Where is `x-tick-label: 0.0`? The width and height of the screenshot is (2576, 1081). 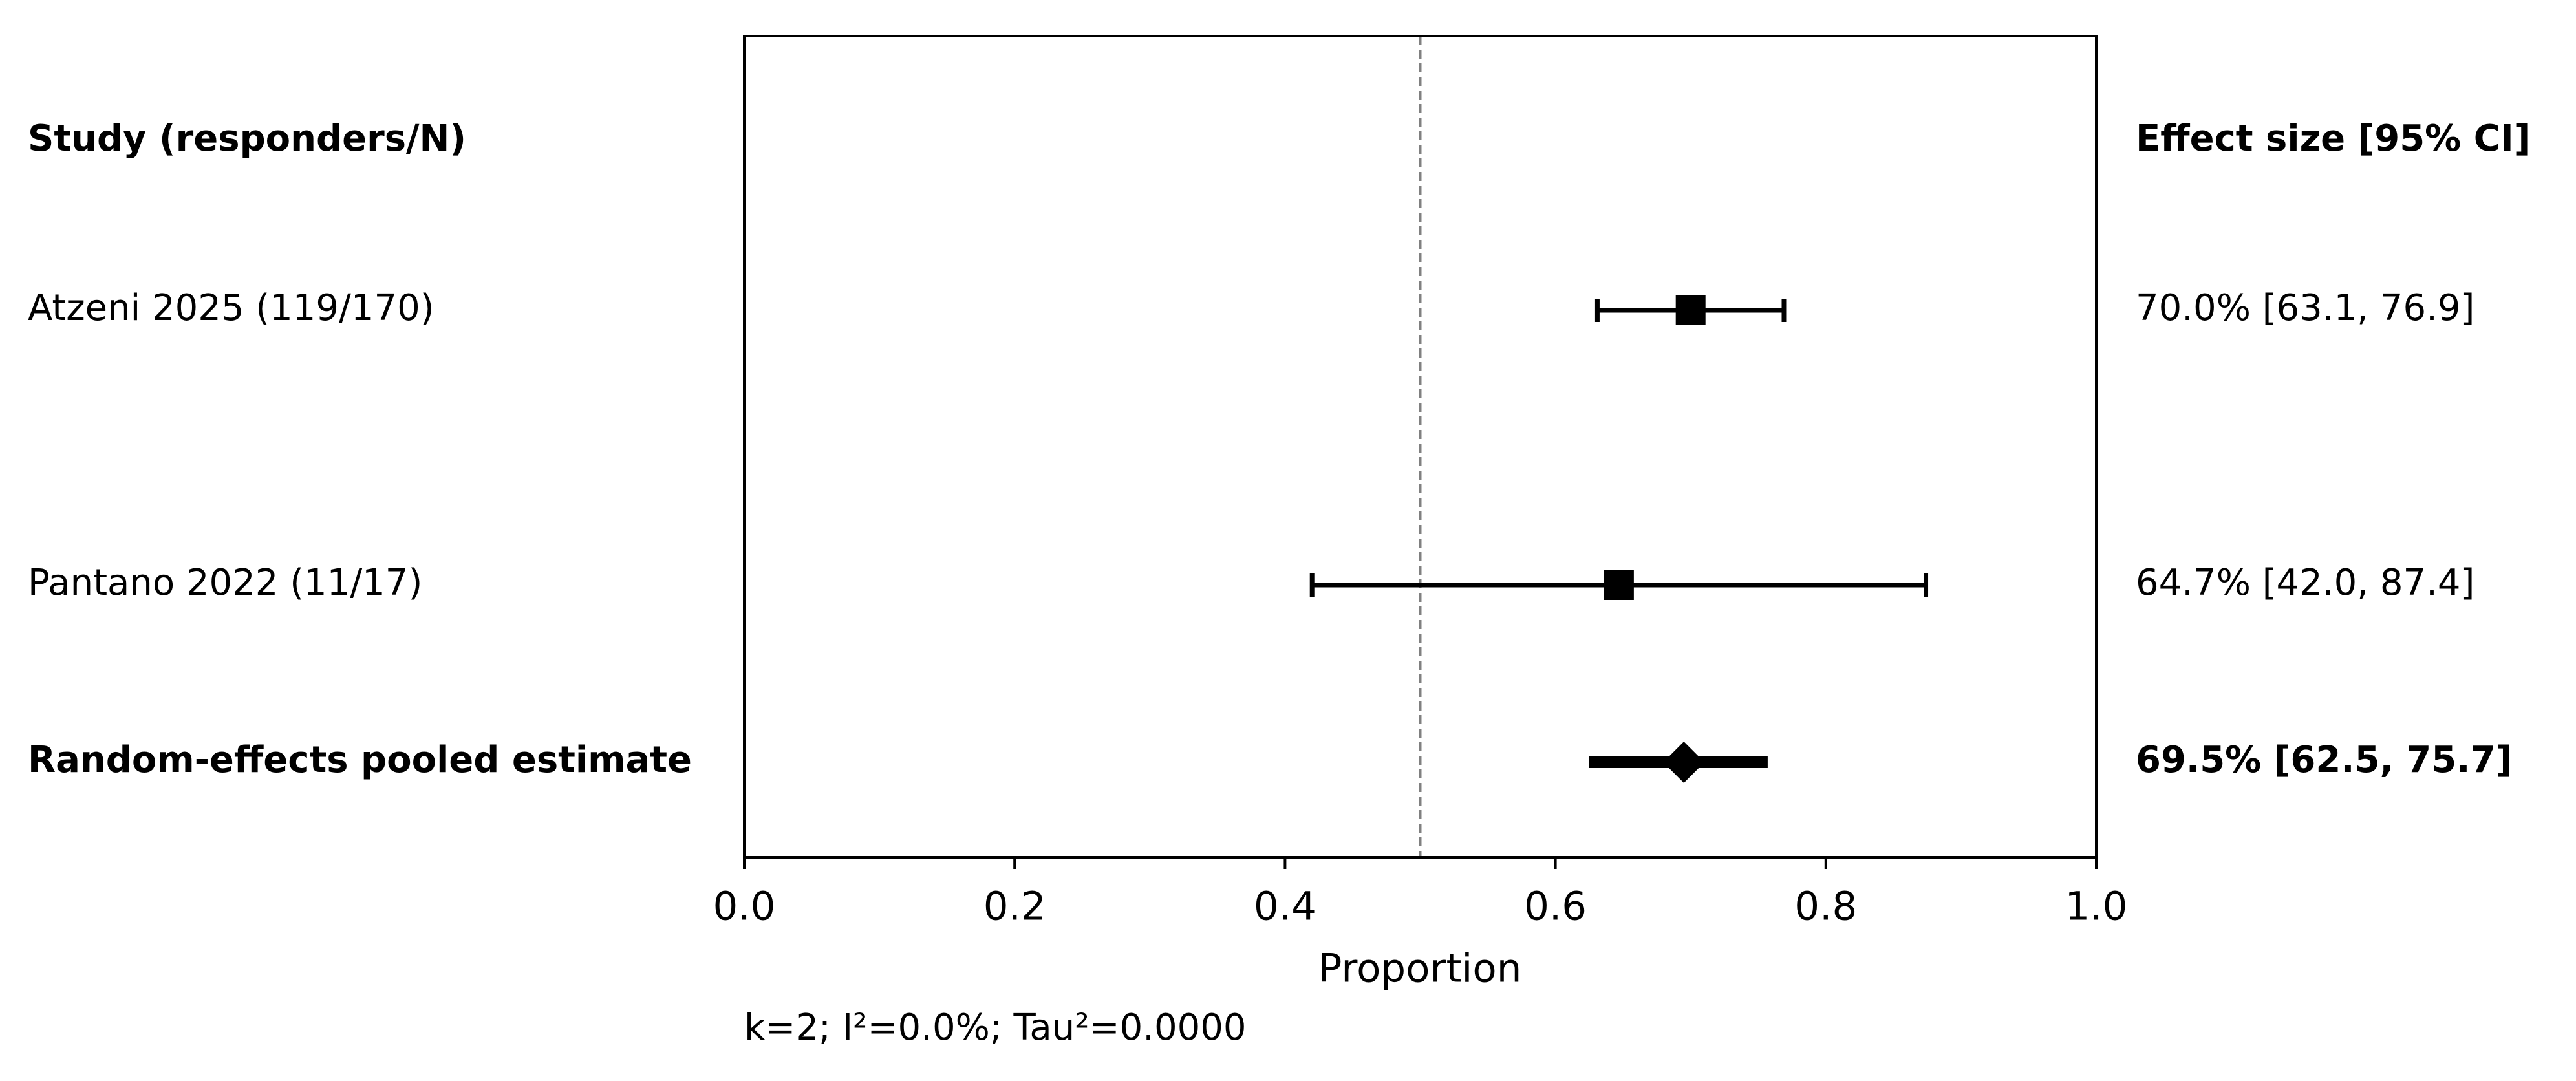 x-tick-label: 0.0 is located at coordinates (744, 907).